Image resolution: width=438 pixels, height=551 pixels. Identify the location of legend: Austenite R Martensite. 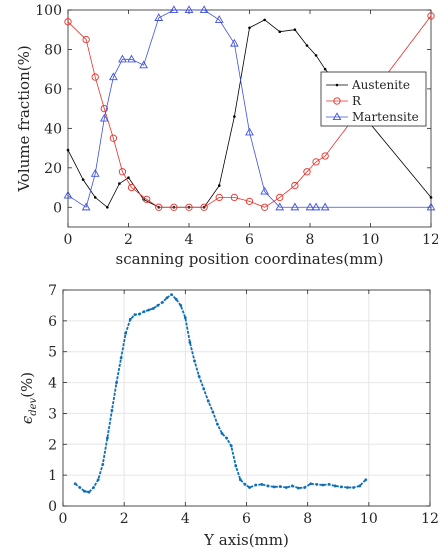
(373, 99).